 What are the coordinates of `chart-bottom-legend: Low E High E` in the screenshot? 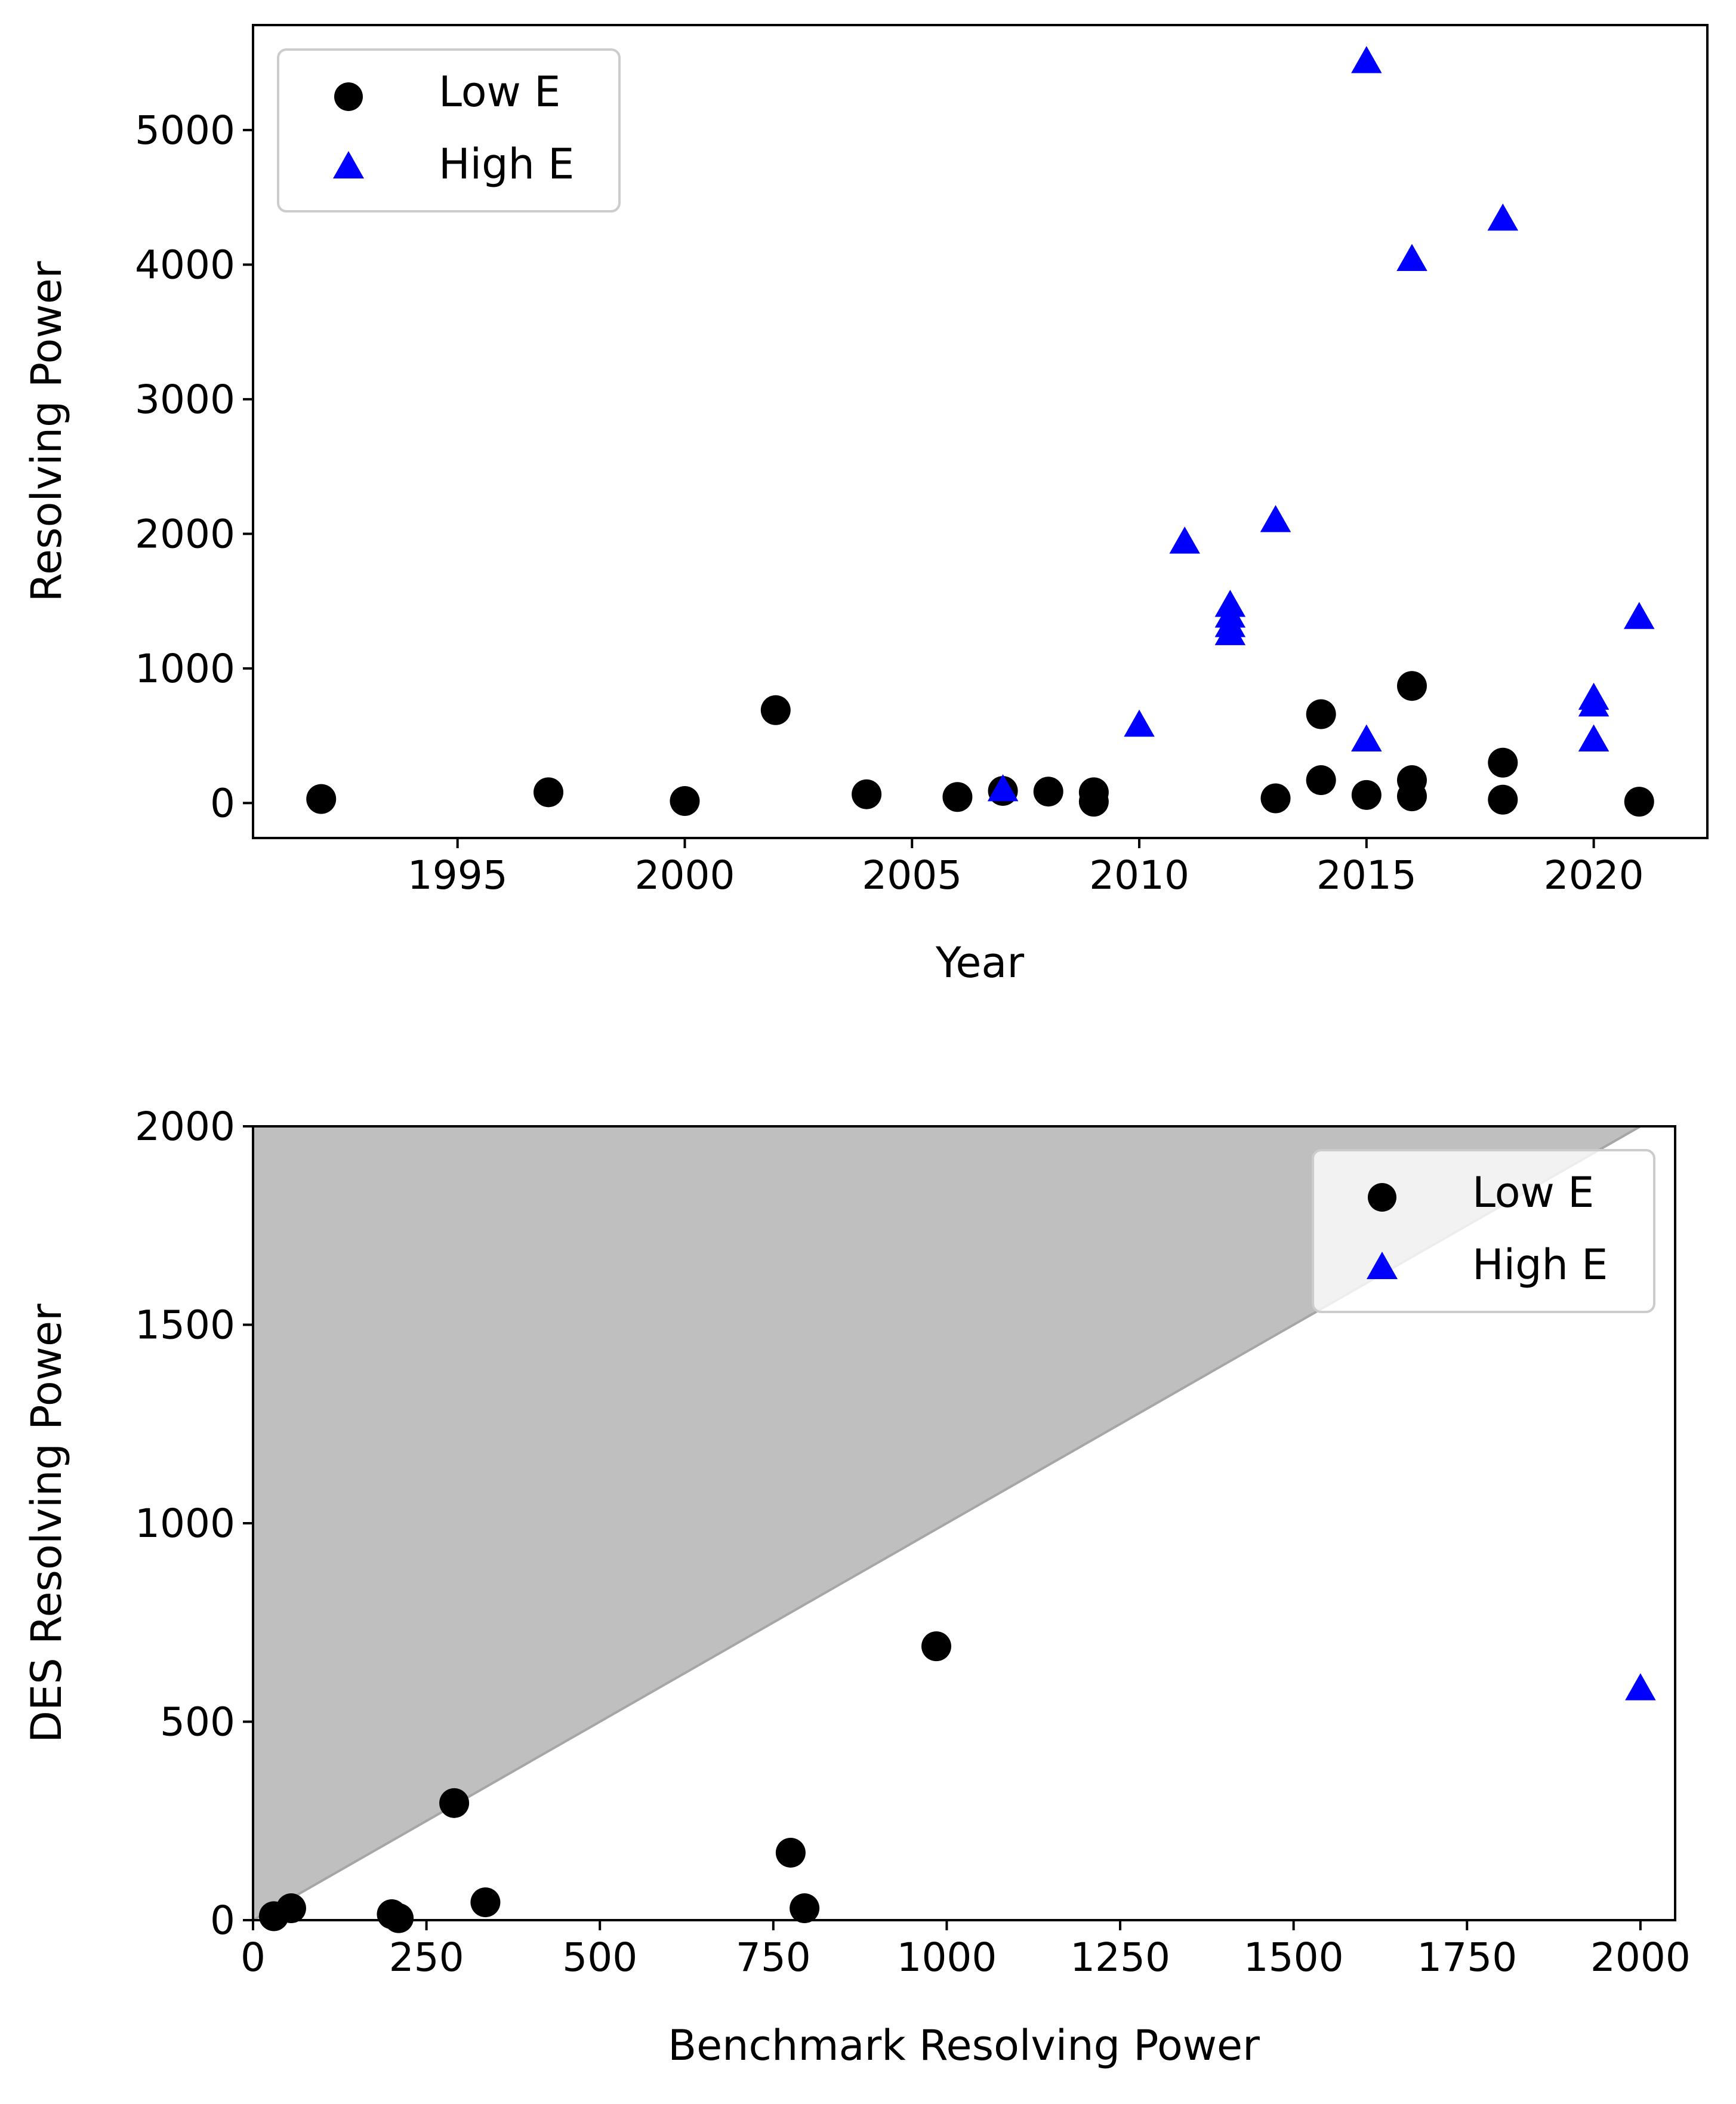 It's located at (1483, 1231).